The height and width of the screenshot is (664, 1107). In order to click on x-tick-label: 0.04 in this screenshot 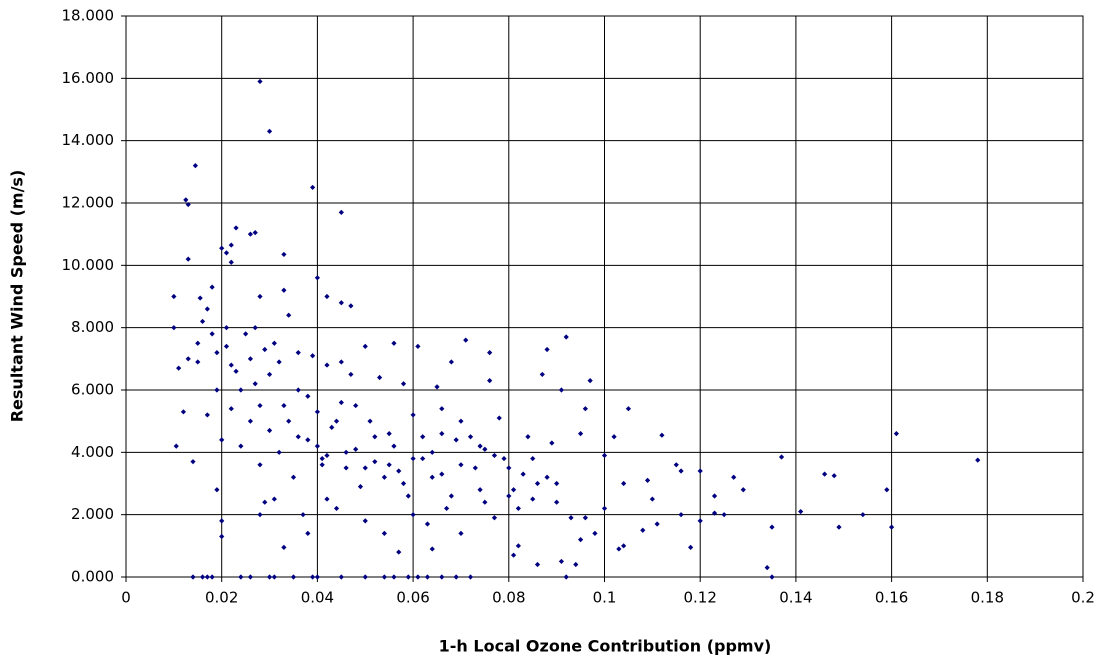, I will do `click(317, 598)`.